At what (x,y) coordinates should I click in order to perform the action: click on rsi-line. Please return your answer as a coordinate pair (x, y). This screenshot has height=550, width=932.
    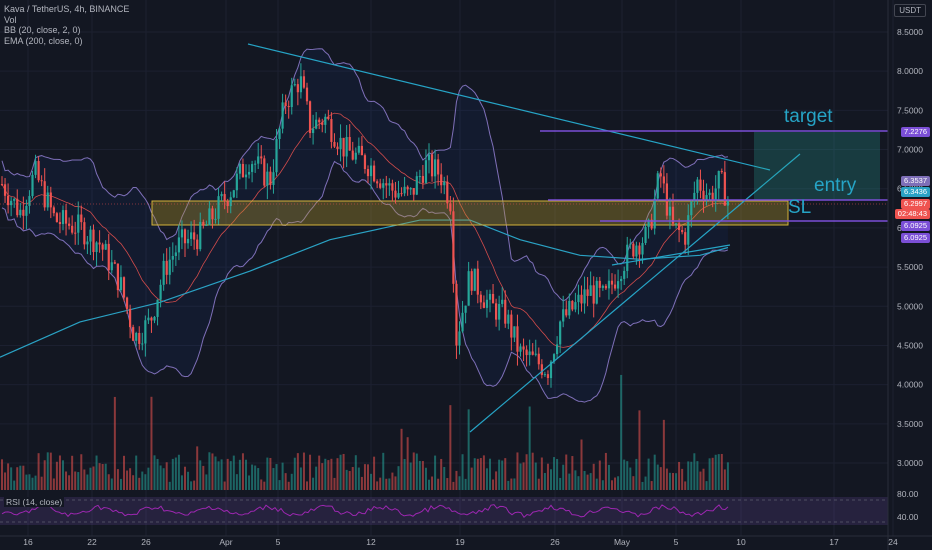
    Looking at the image, I should click on (365, 511).